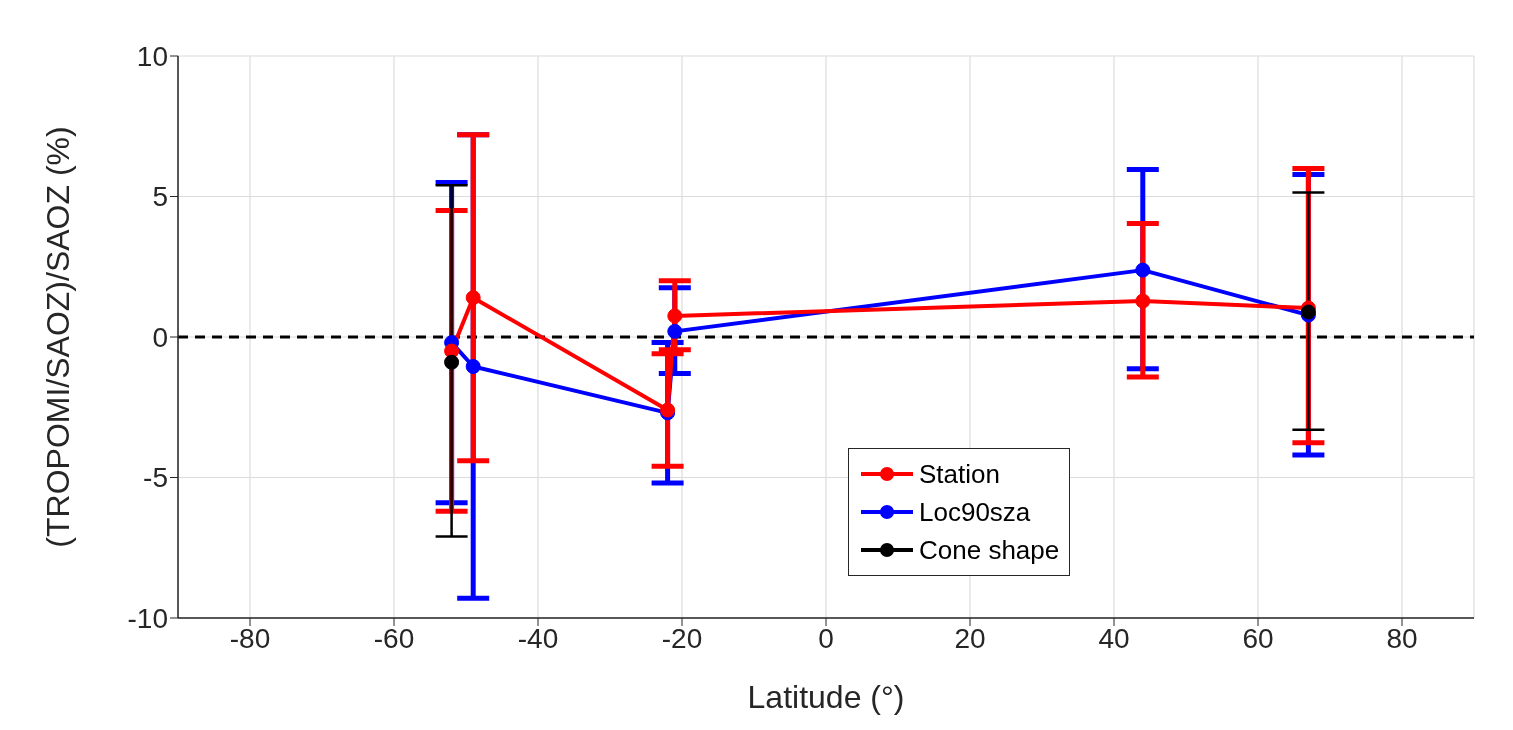 The image size is (1513, 730). I want to click on x-tick-label: 80, so click(1402, 638).